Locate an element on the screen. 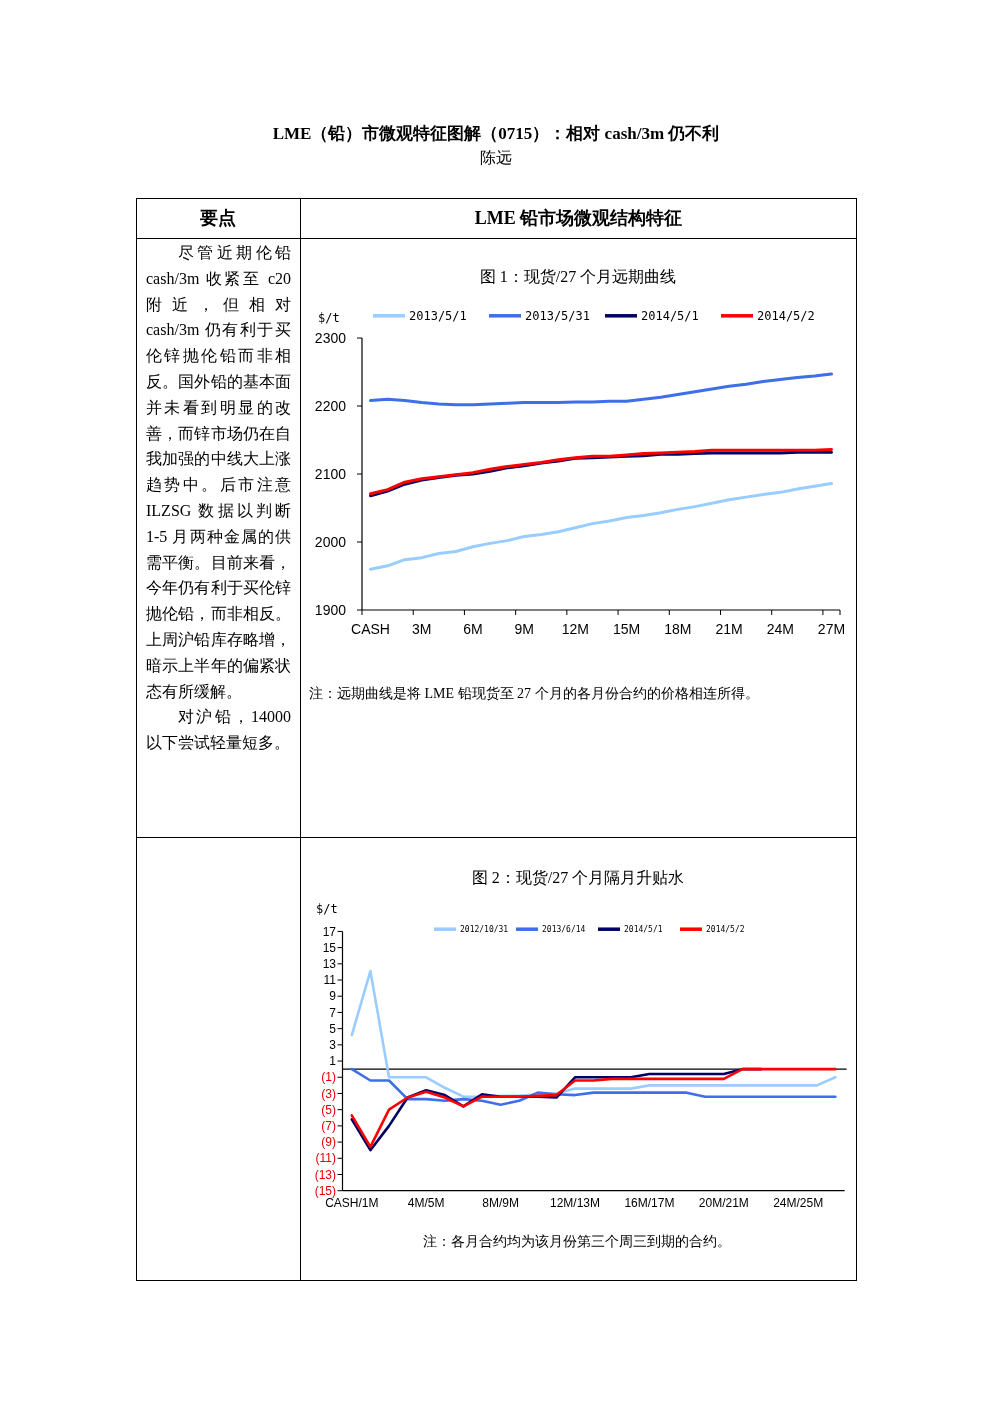 This screenshot has height=1403, width=992. y-tick-label: 1 is located at coordinates (333, 1061).